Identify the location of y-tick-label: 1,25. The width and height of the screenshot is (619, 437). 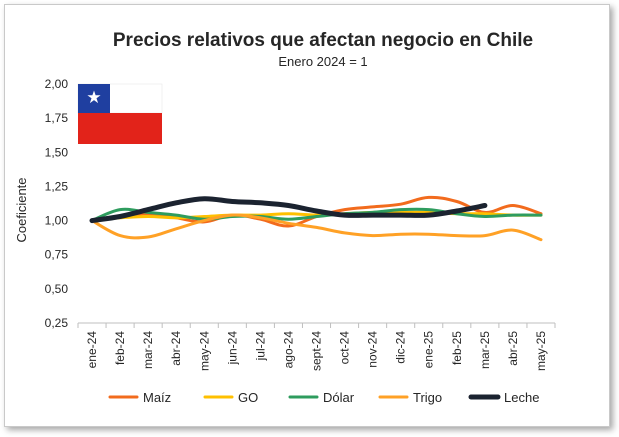
(57, 186).